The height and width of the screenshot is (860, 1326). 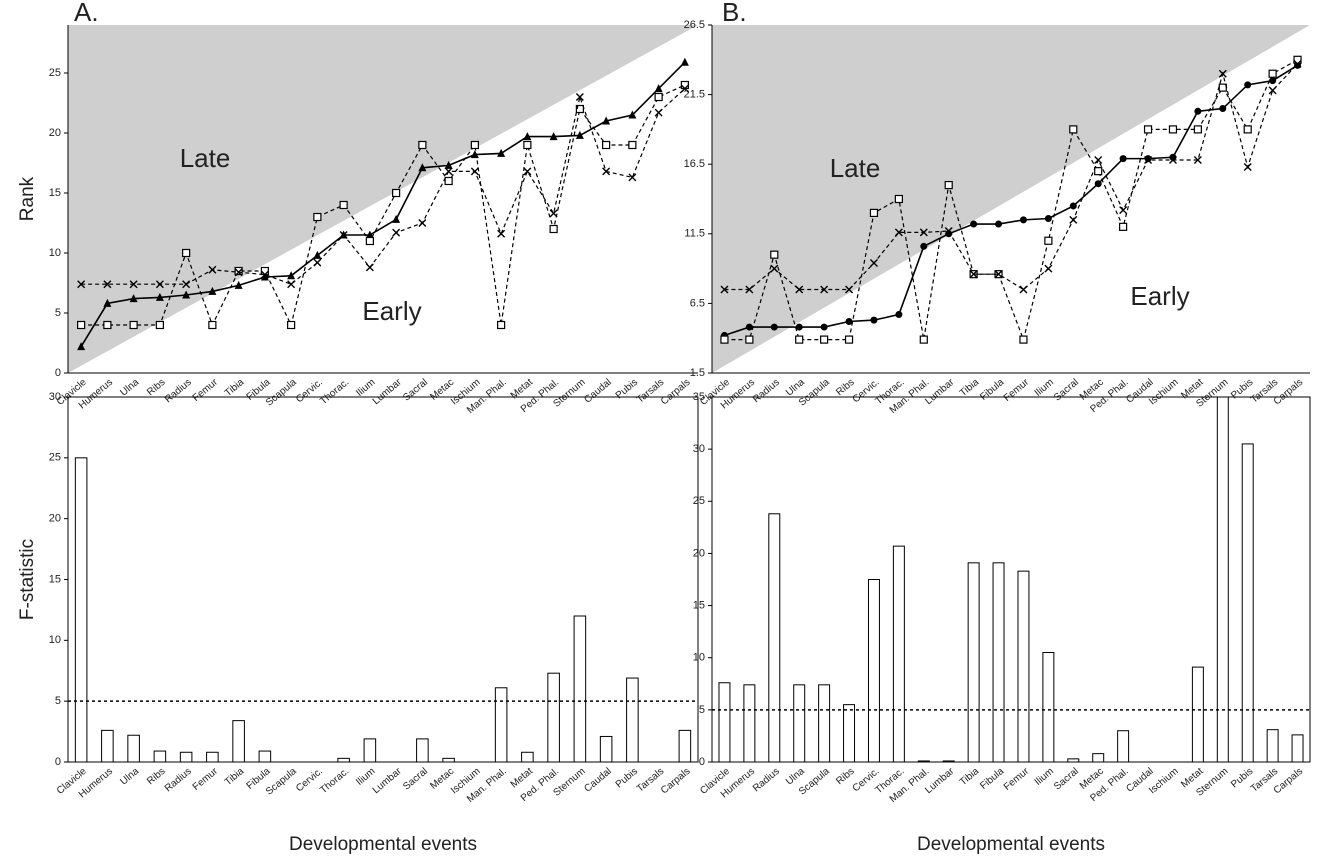 What do you see at coordinates (694, 95) in the screenshot?
I see `y-tick-label: 21.5` at bounding box center [694, 95].